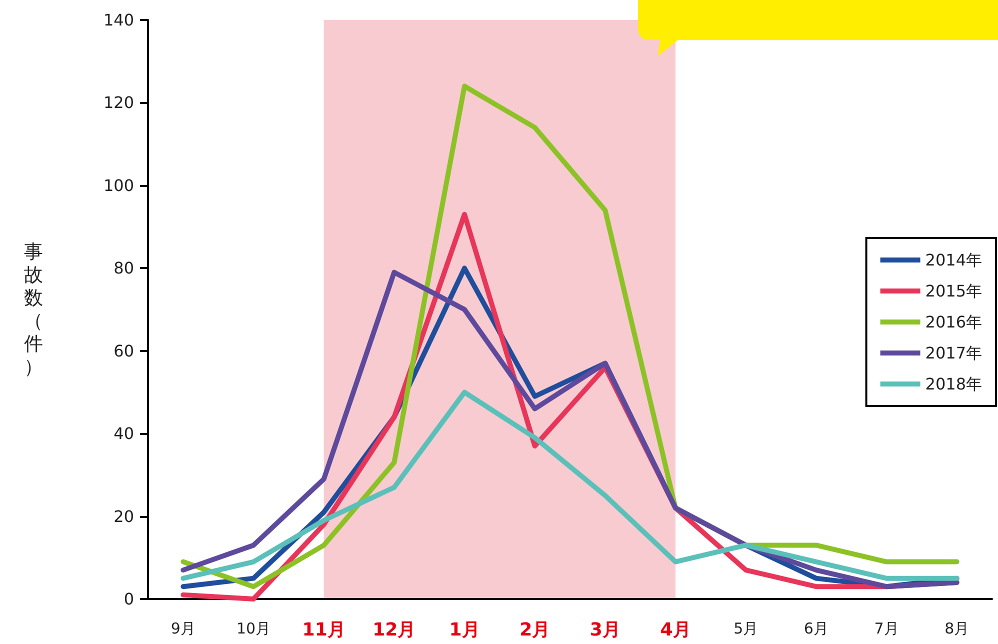  I want to click on legend-label: 2015年, so click(953, 291).